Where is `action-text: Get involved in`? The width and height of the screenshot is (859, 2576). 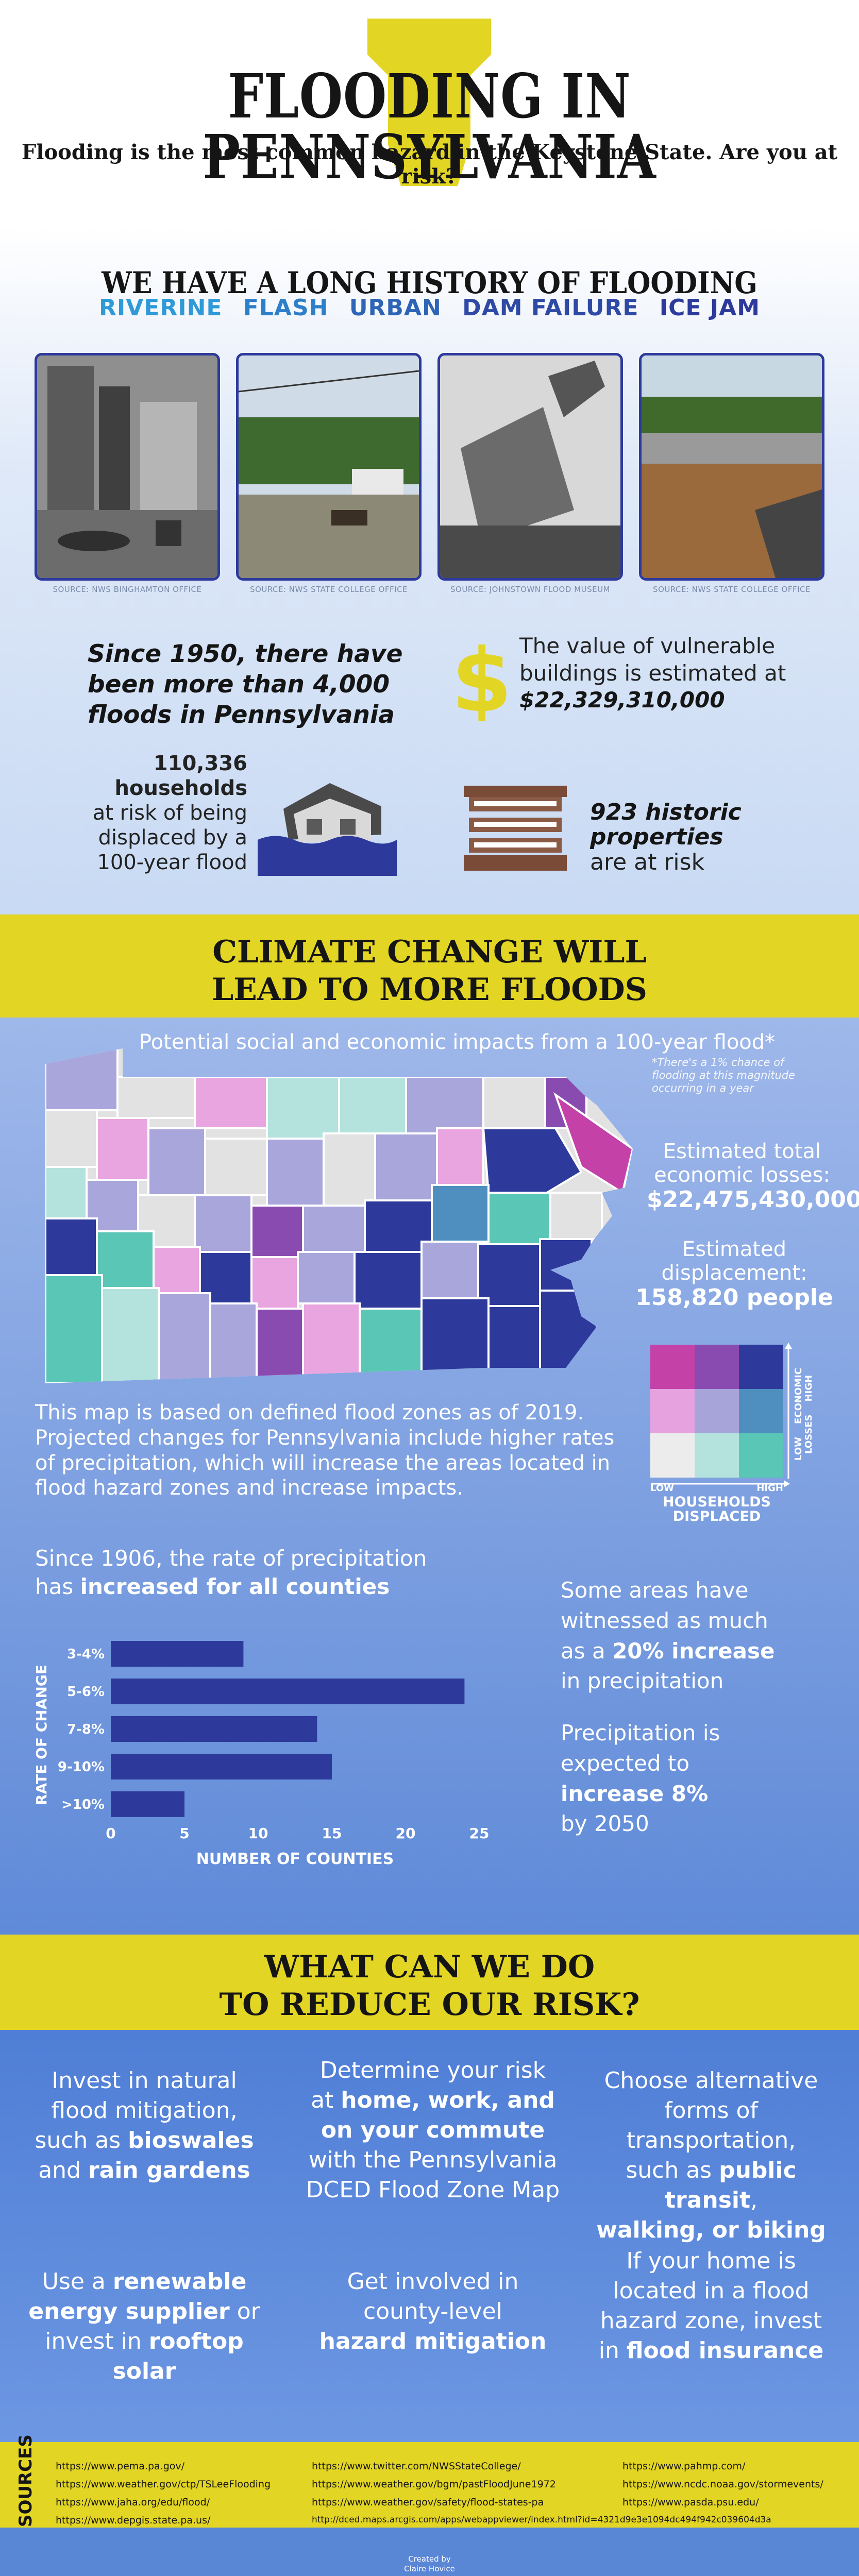 action-text: Get involved in is located at coordinates (433, 2281).